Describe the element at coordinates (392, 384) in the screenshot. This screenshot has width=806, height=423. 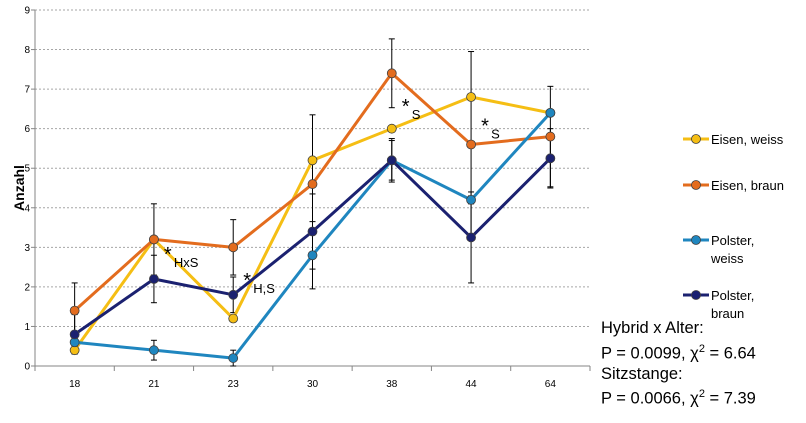
I see `x-tick-label: 38` at that location.